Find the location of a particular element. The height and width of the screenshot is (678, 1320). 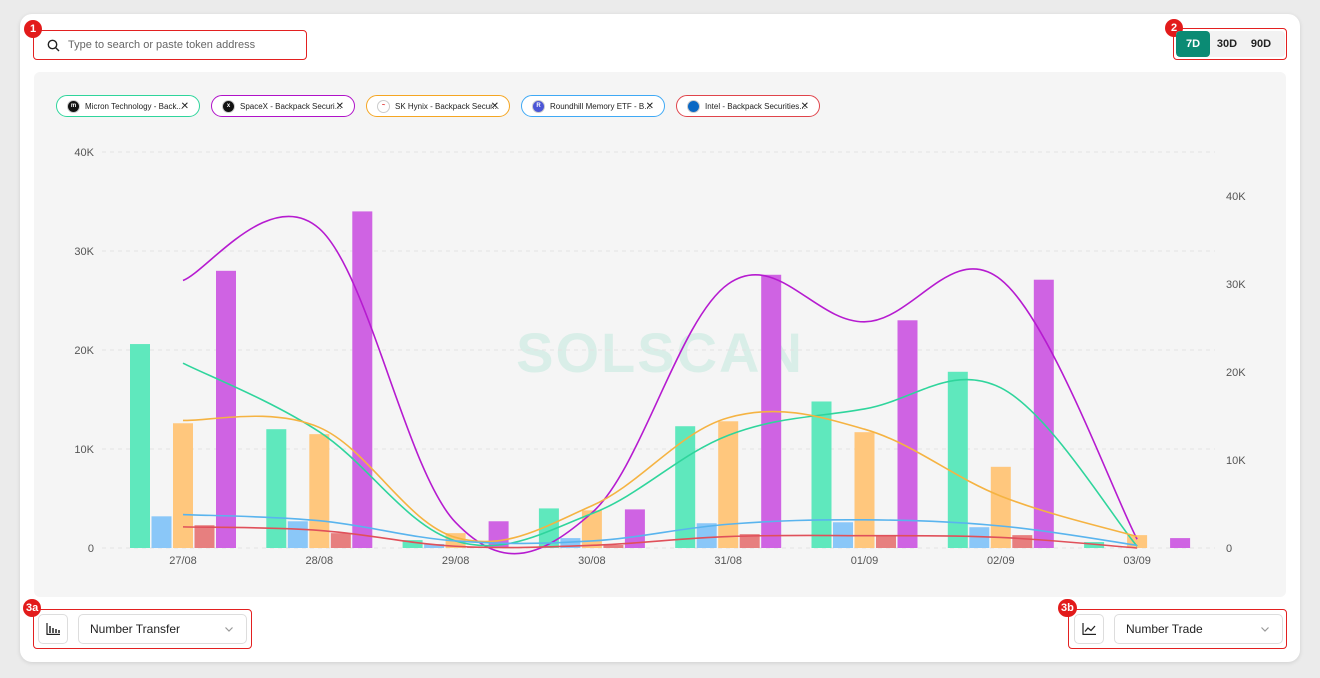

x-axis-tick-label: 29/08 is located at coordinates (456, 561).